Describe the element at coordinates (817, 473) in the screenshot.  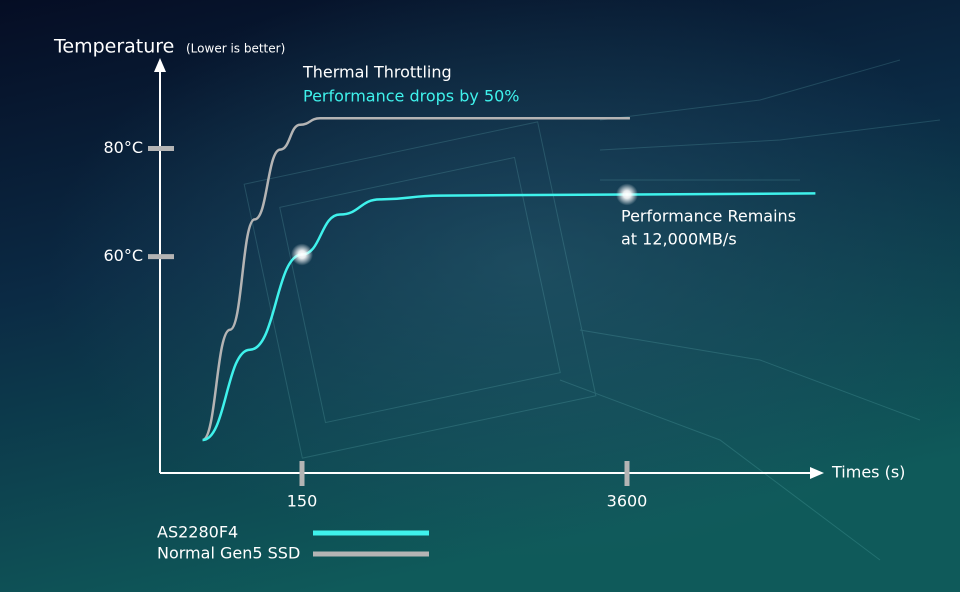
I see `x-axis-arrow` at that location.